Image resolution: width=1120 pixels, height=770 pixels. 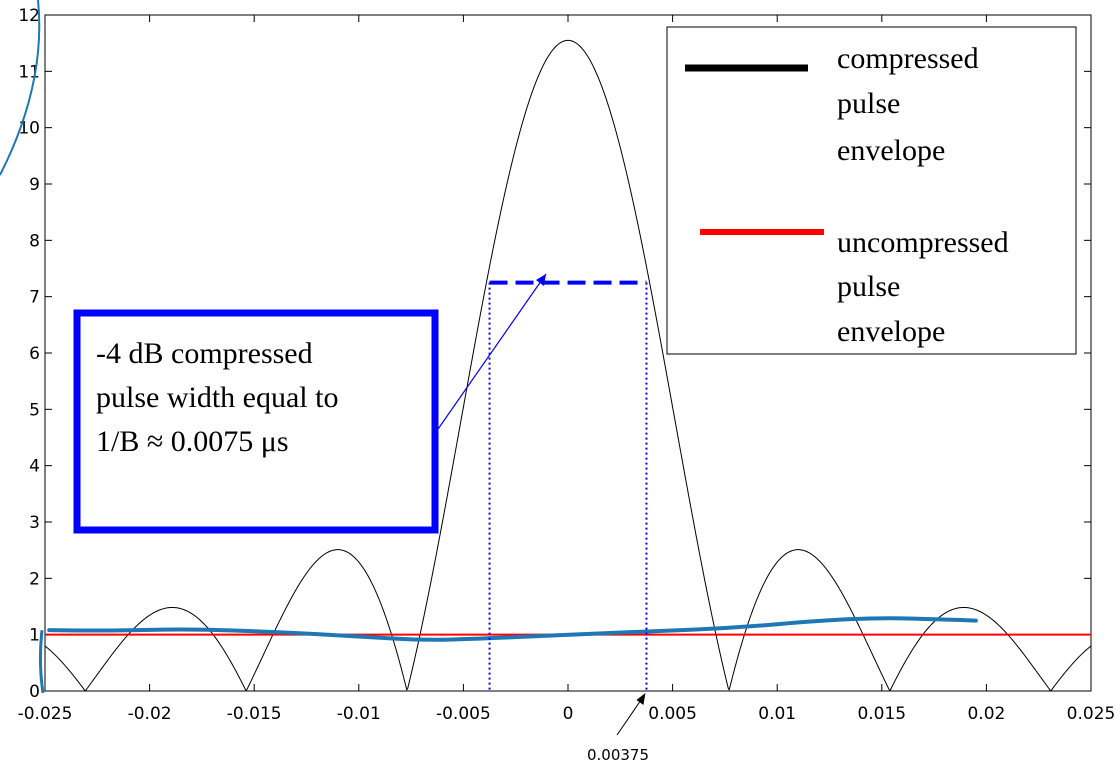 What do you see at coordinates (923, 242) in the screenshot?
I see `legend-label: uncompressed` at bounding box center [923, 242].